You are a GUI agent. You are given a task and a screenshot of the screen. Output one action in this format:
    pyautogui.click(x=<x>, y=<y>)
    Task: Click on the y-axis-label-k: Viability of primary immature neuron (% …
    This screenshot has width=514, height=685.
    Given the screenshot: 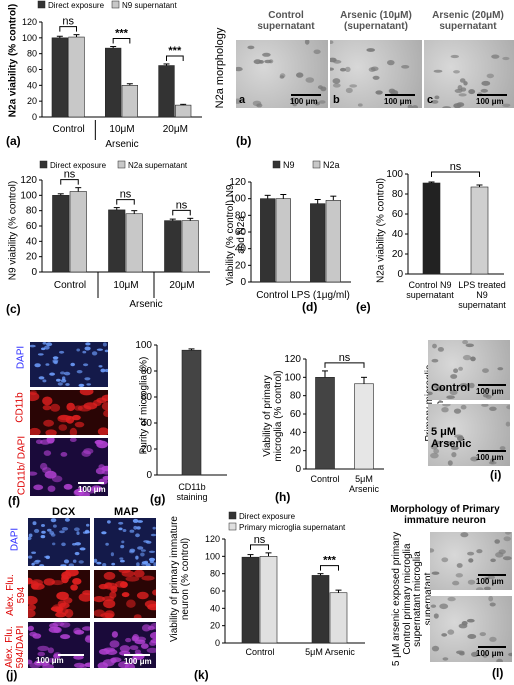 What is the action you would take?
    pyautogui.click(x=180, y=579)
    